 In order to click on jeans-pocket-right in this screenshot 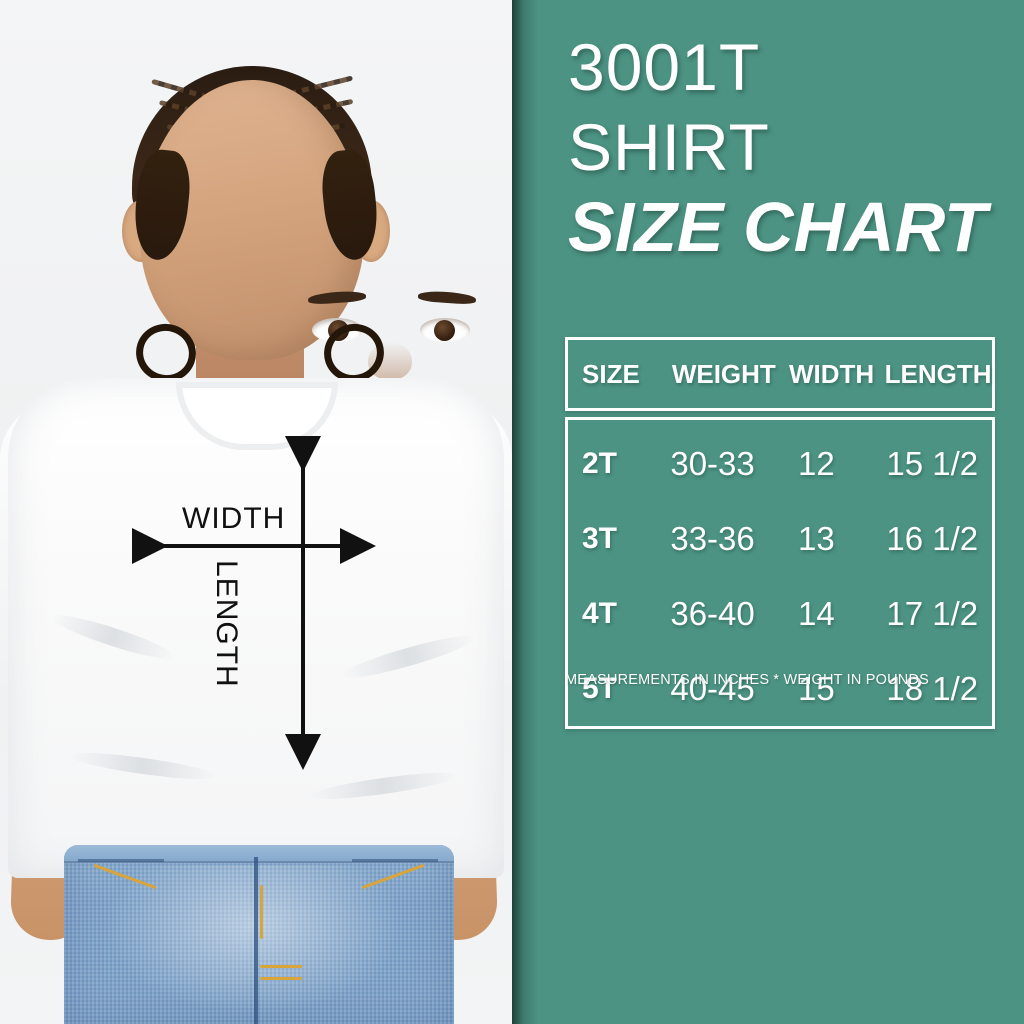, I will do `click(395, 890)`.